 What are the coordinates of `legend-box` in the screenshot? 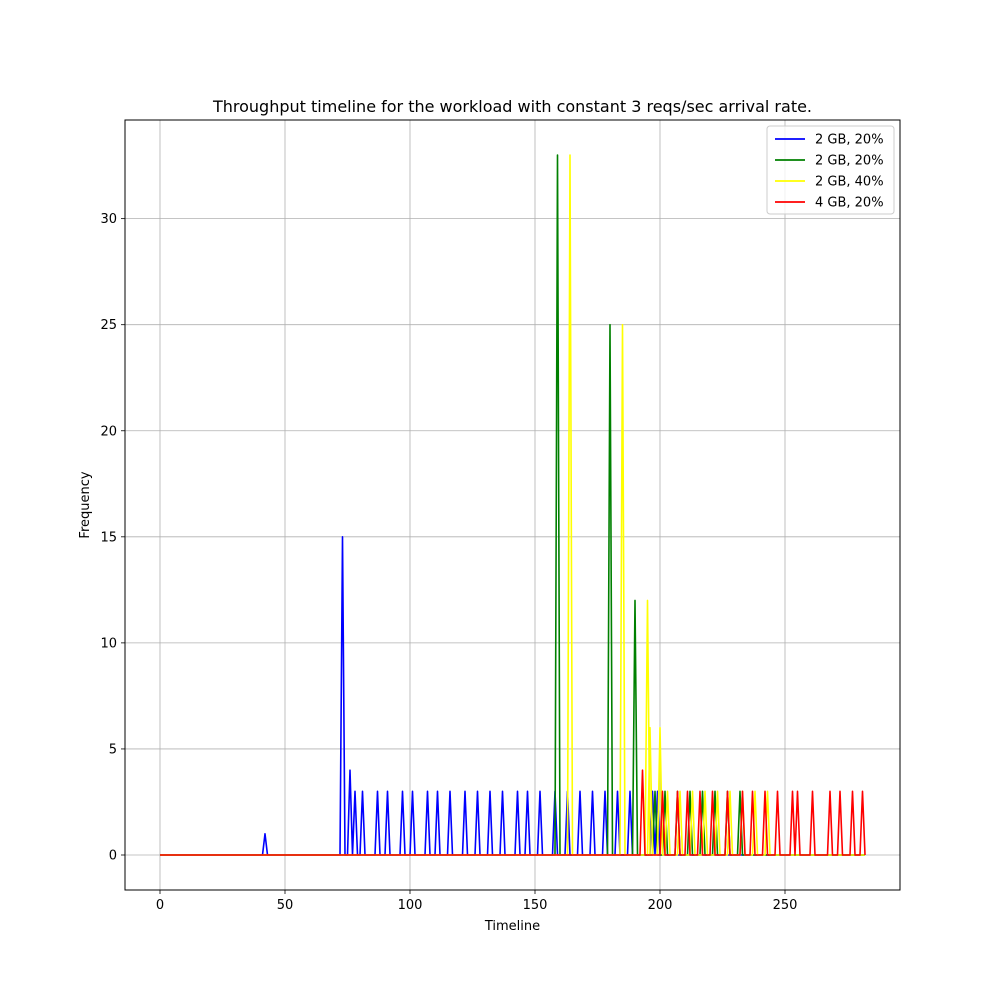 It's located at (830, 170).